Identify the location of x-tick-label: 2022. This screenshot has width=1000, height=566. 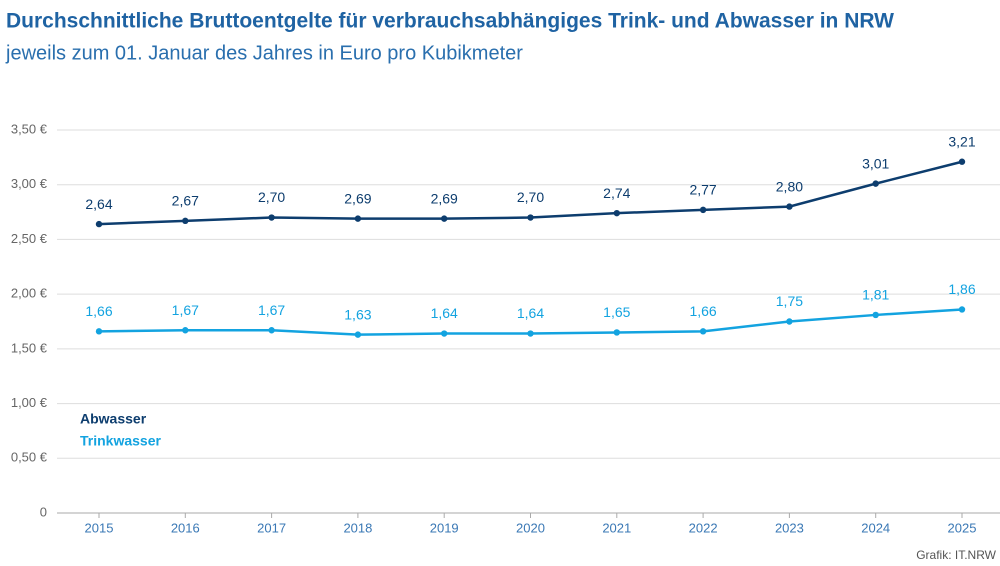
(703, 527).